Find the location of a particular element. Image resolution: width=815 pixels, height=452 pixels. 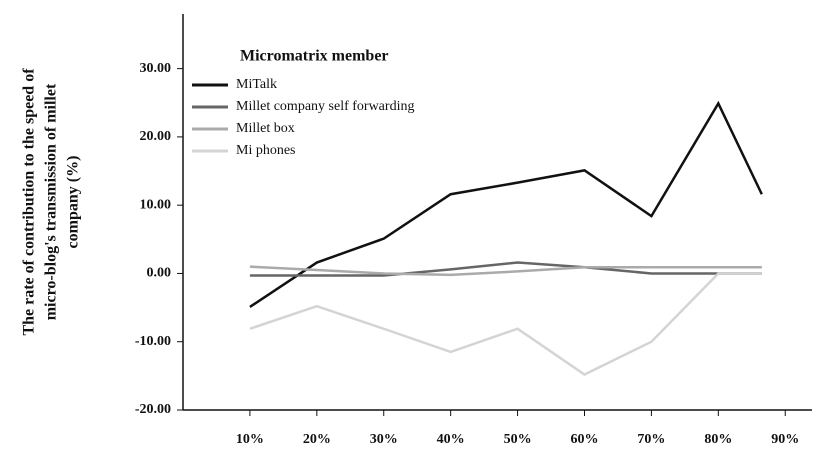

y-tick-label: 30.00 is located at coordinates (156, 68).